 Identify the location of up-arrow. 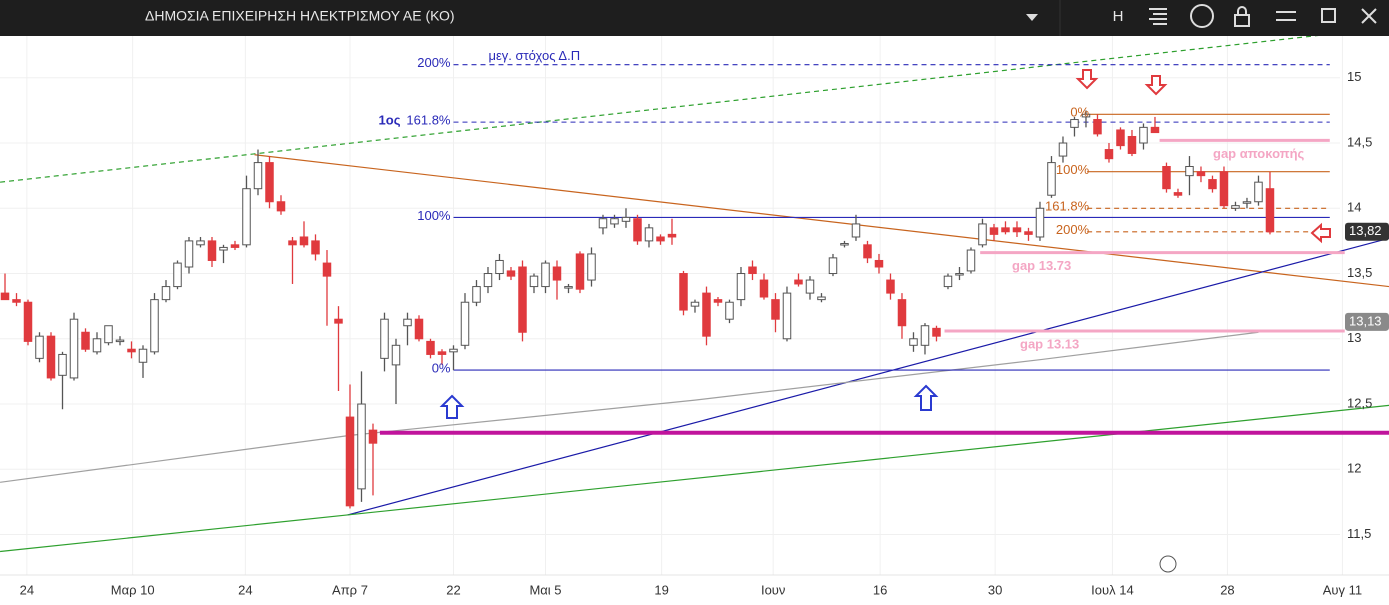
(452, 406).